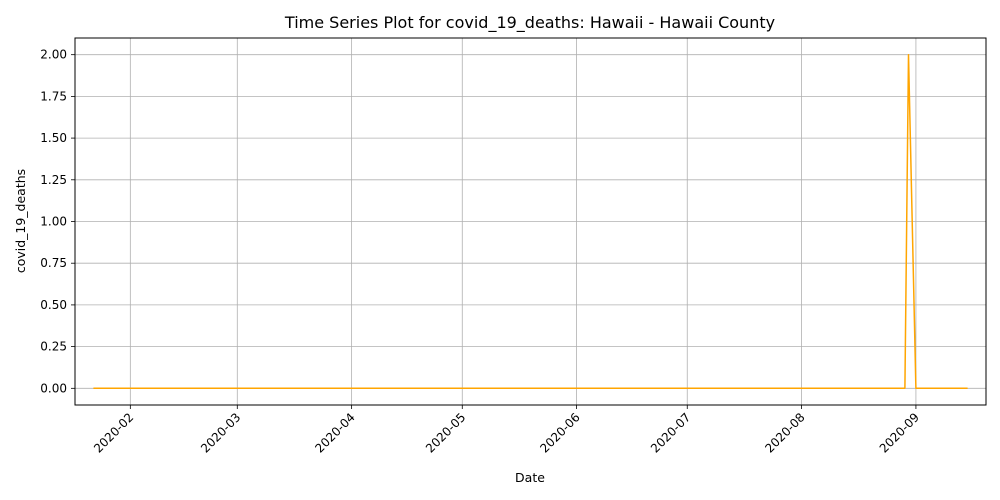 The image size is (1000, 500). What do you see at coordinates (53, 96) in the screenshot?
I see `y-tick-label: 1.75` at bounding box center [53, 96].